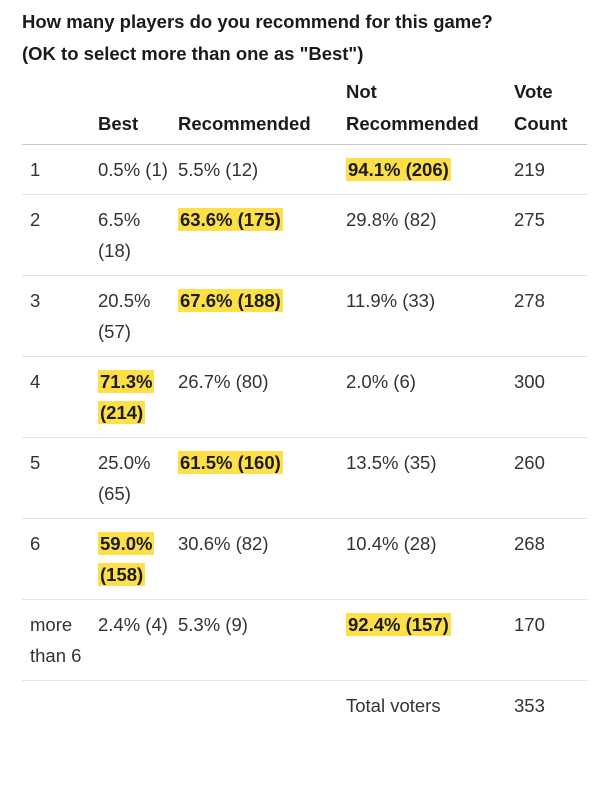 The width and height of the screenshot is (607, 800). Describe the element at coordinates (546, 478) in the screenshot. I see `cell-vote-count: 260` at that location.